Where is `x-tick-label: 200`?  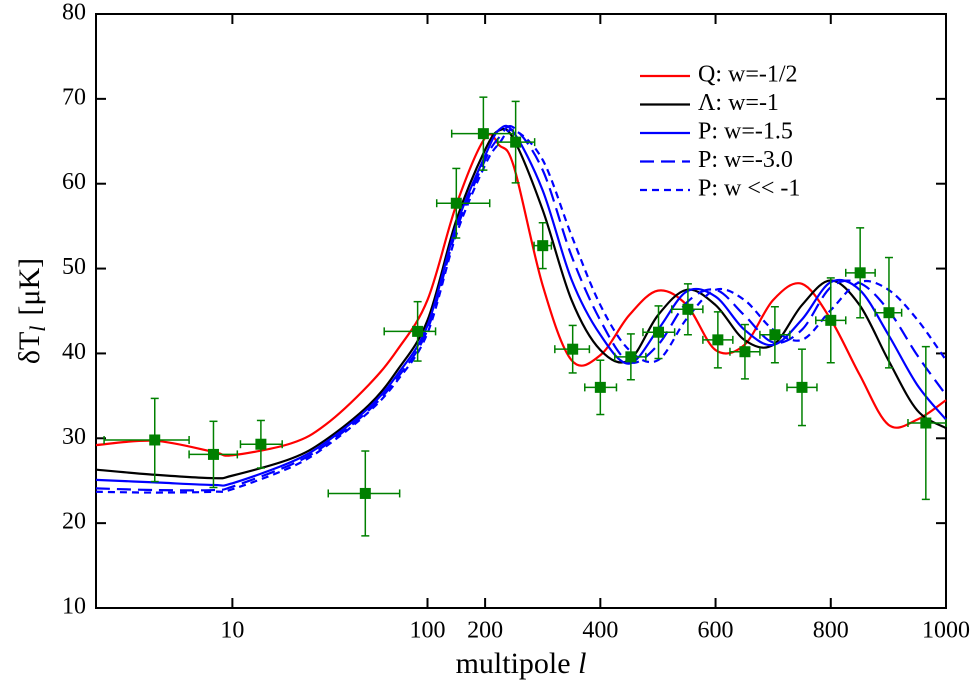
x-tick-label: 200 is located at coordinates (485, 631).